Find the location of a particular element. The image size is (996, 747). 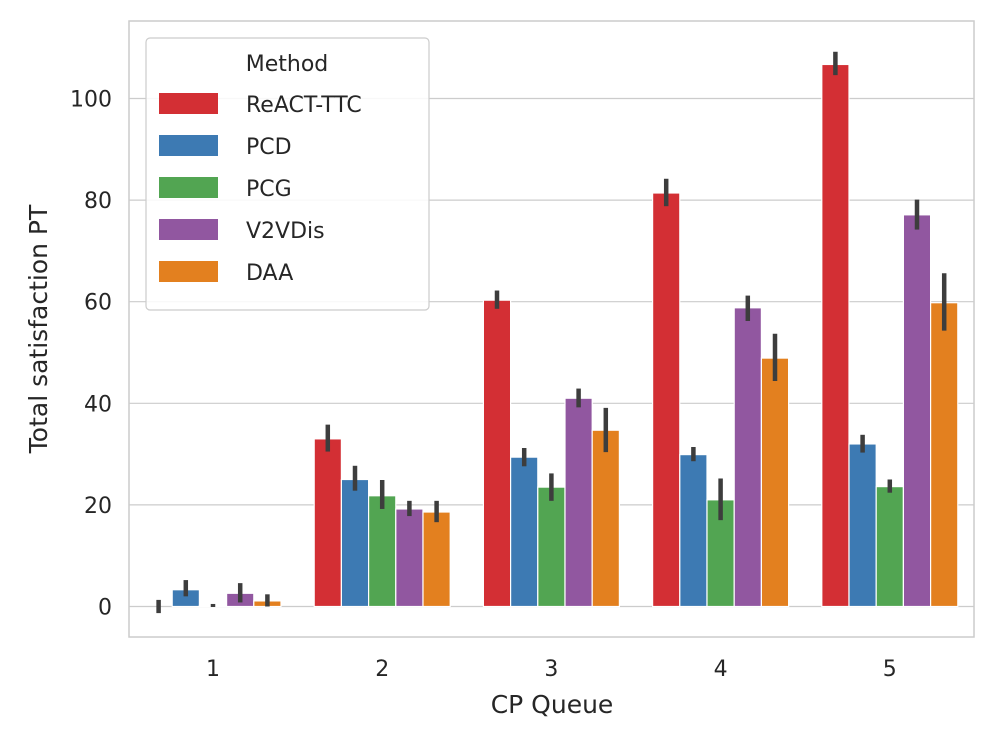

y-tick-label: 100 is located at coordinates (91, 100).